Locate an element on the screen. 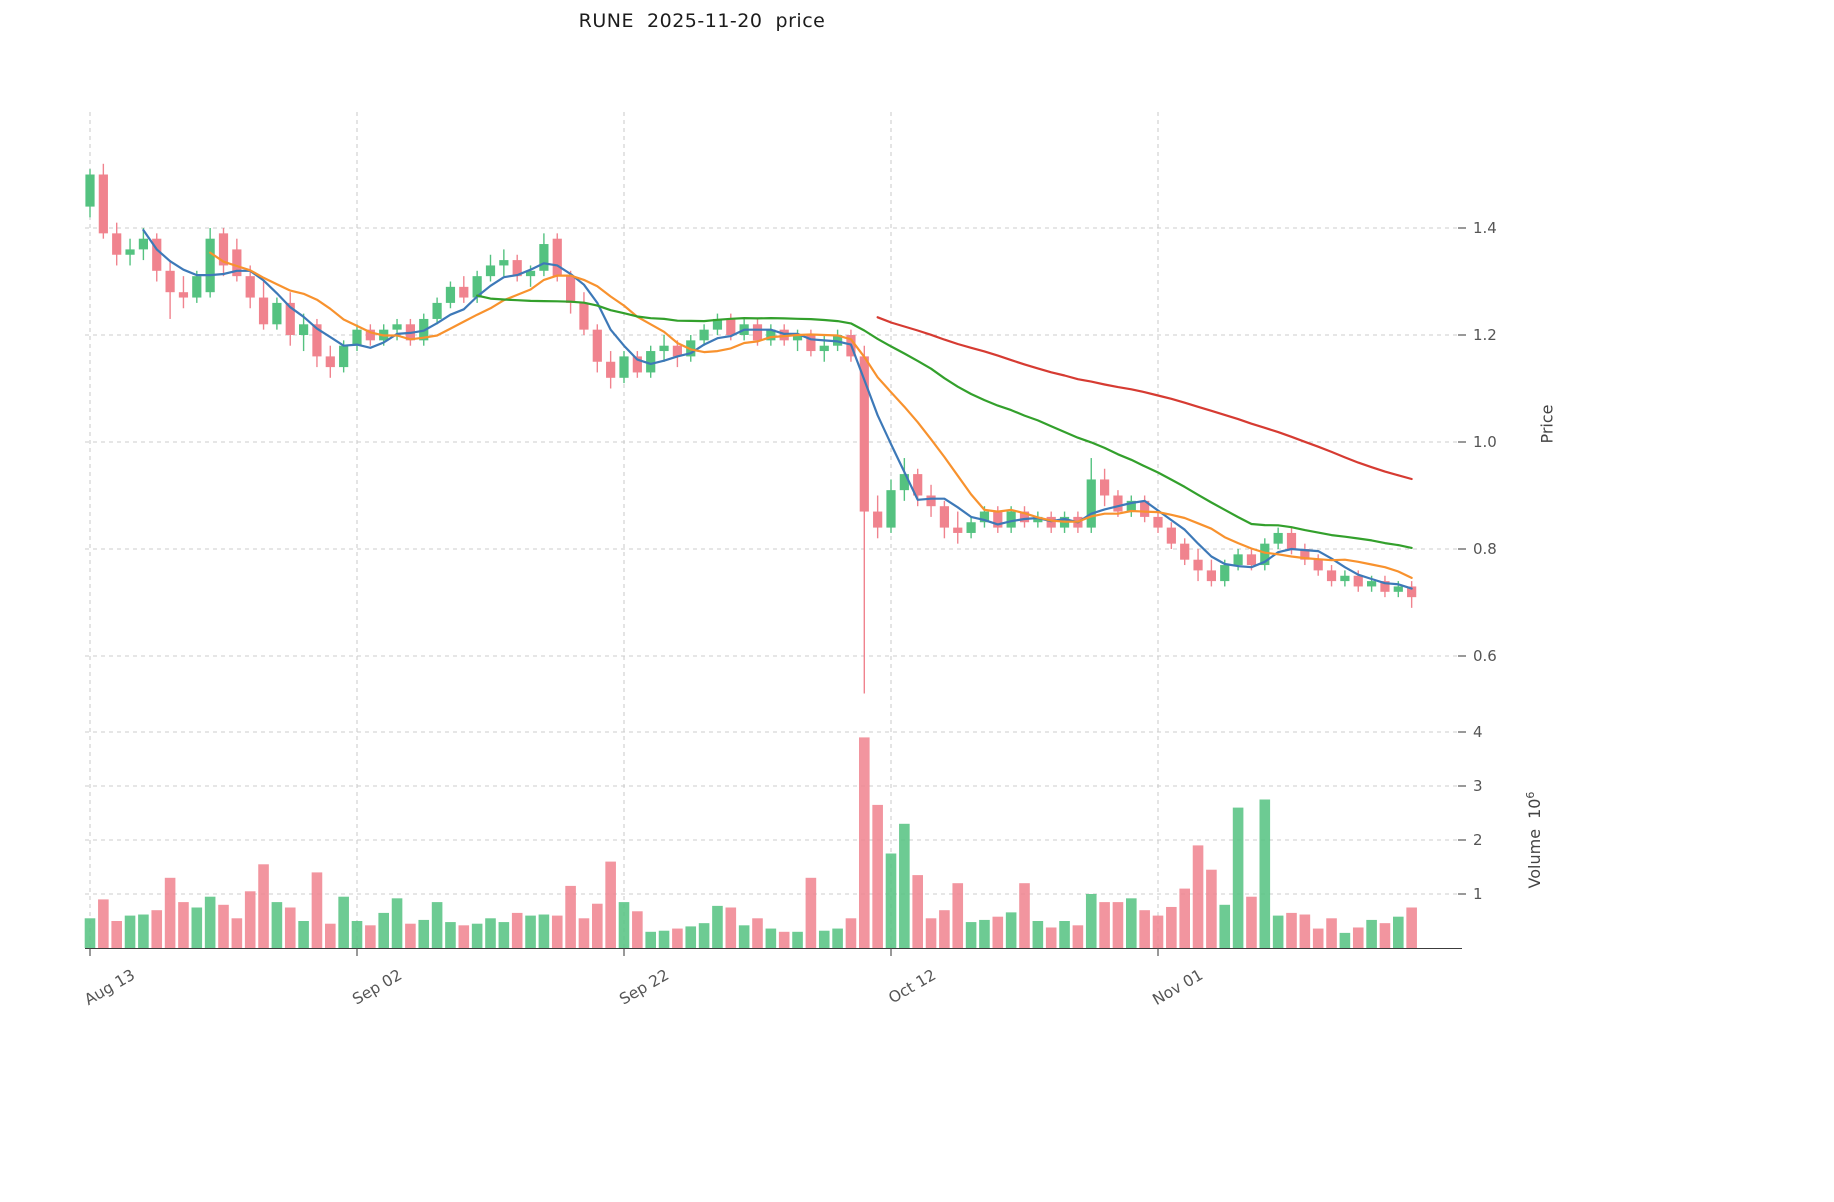 The width and height of the screenshot is (1834, 1202). volume-axis-text: Volume is located at coordinates (1535, 858).